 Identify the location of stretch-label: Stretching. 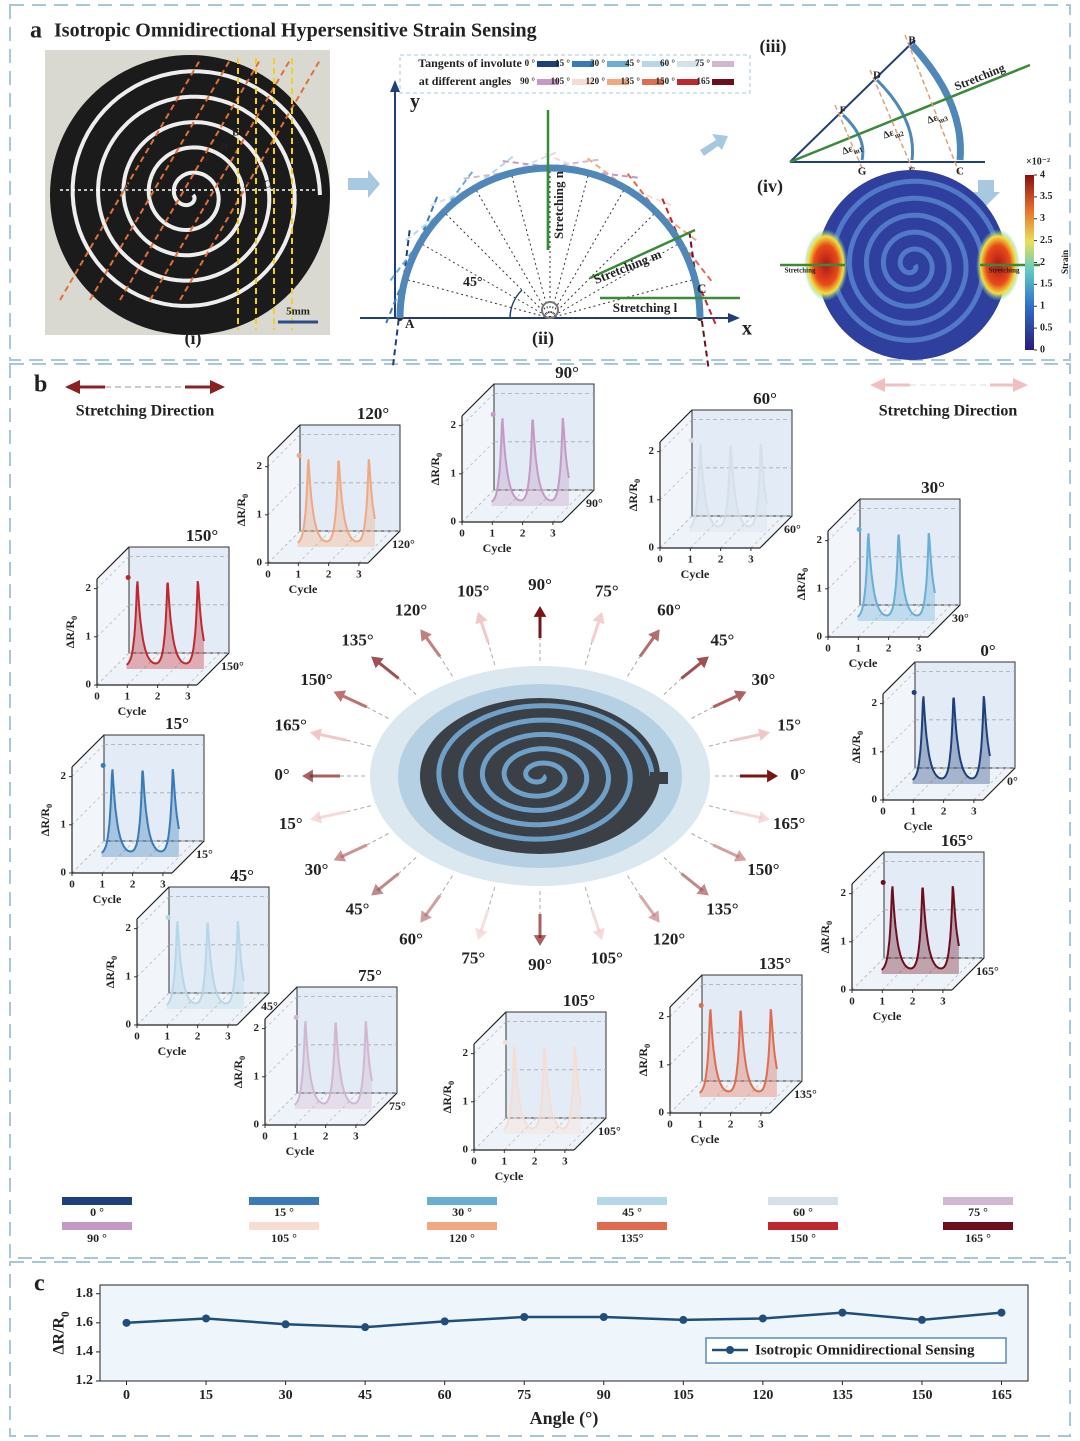
(800, 271).